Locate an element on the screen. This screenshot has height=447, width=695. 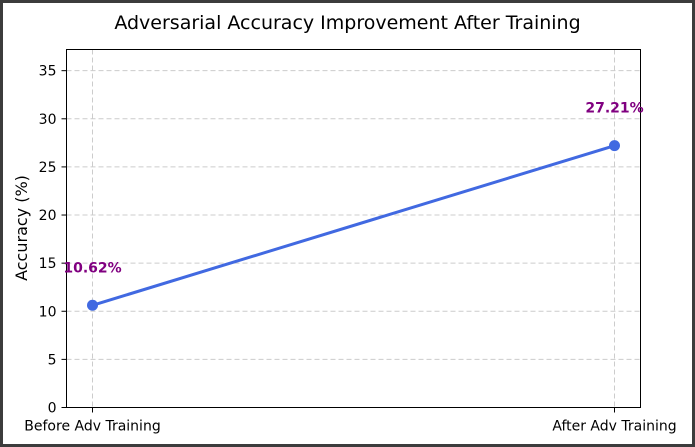
y-tick-label: 0 is located at coordinates (52, 409).